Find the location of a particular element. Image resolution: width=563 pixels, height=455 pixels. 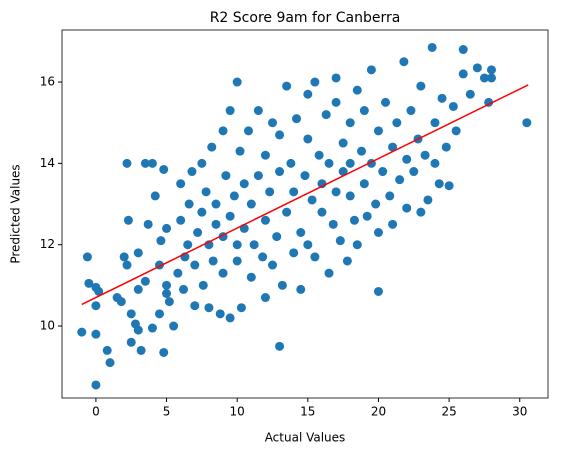

x-tick-label: 25 is located at coordinates (448, 412).